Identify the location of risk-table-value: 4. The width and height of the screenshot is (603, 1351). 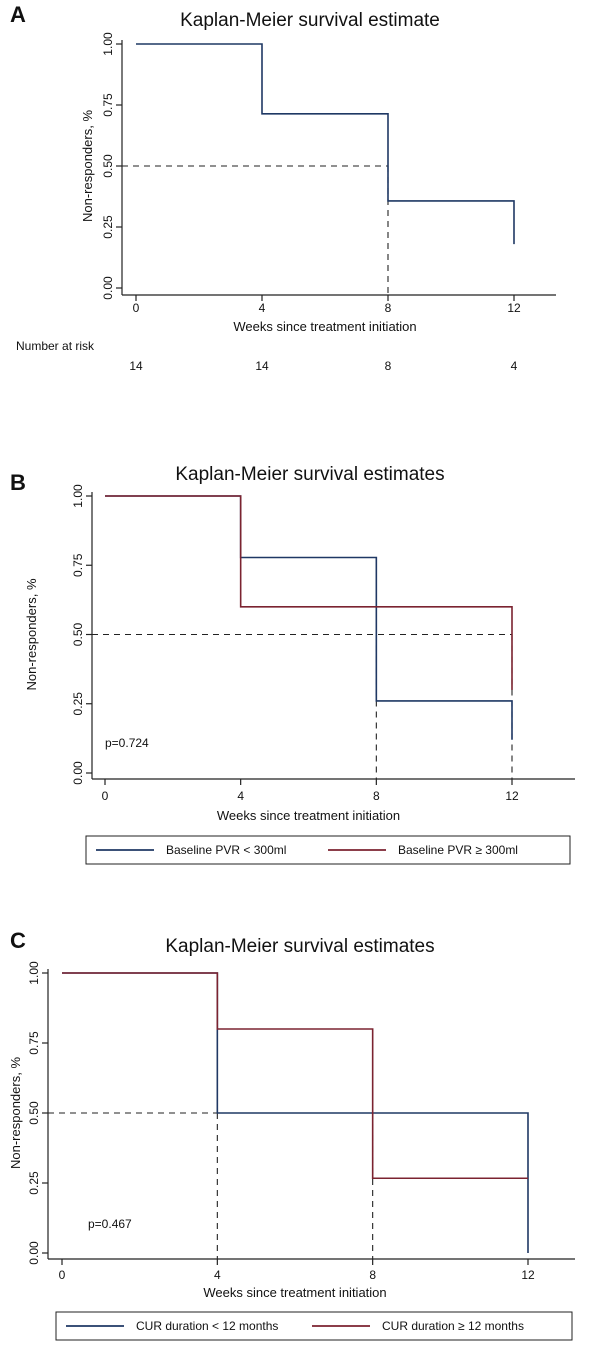
(514, 366).